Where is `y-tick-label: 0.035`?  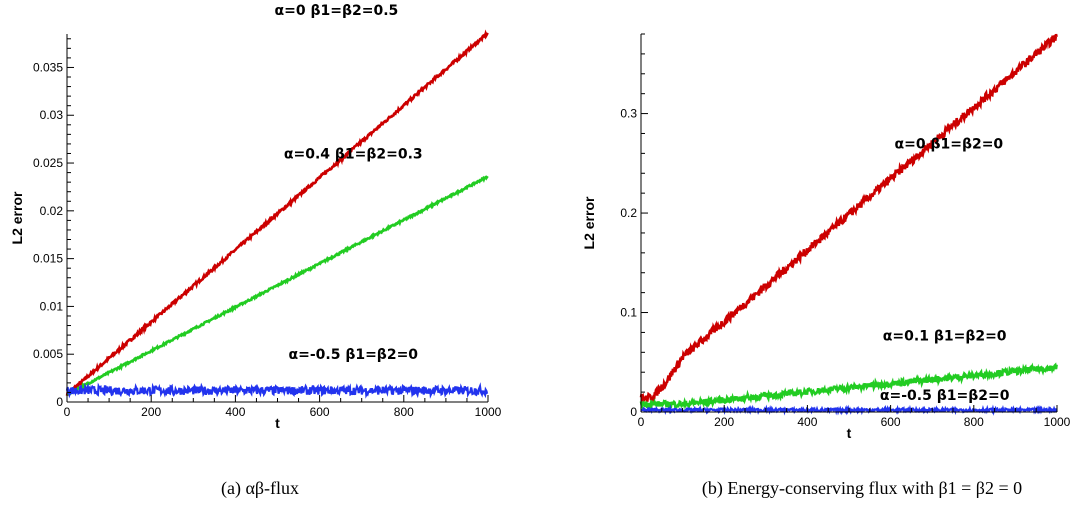
y-tick-label: 0.035 is located at coordinates (48, 67).